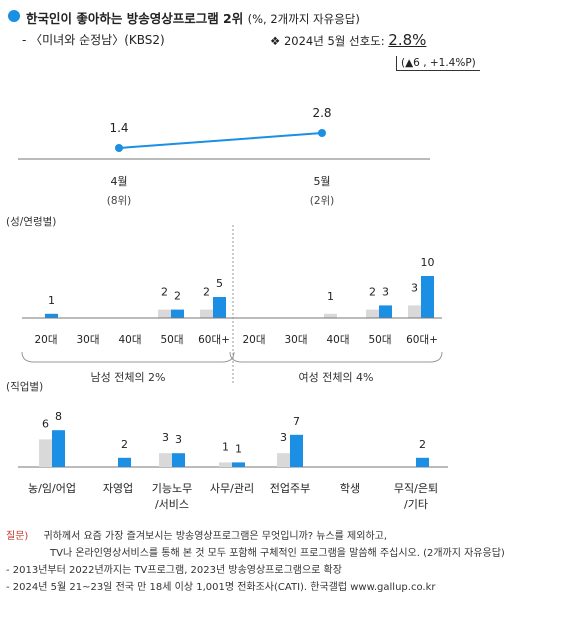  I want to click on rank-label: (2위), so click(322, 200).